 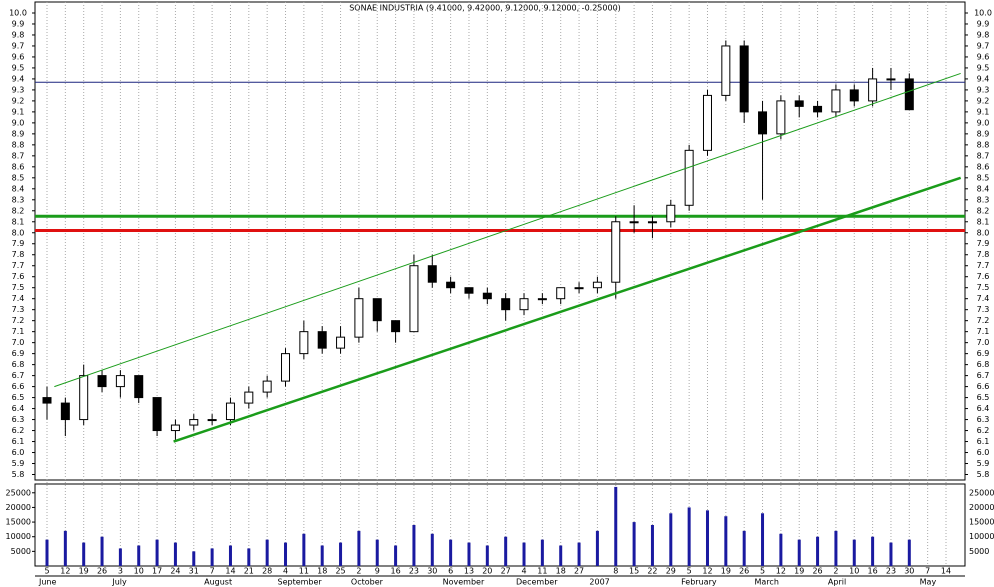 What do you see at coordinates (983, 243) in the screenshot?
I see `y-tick-label: 7.9` at bounding box center [983, 243].